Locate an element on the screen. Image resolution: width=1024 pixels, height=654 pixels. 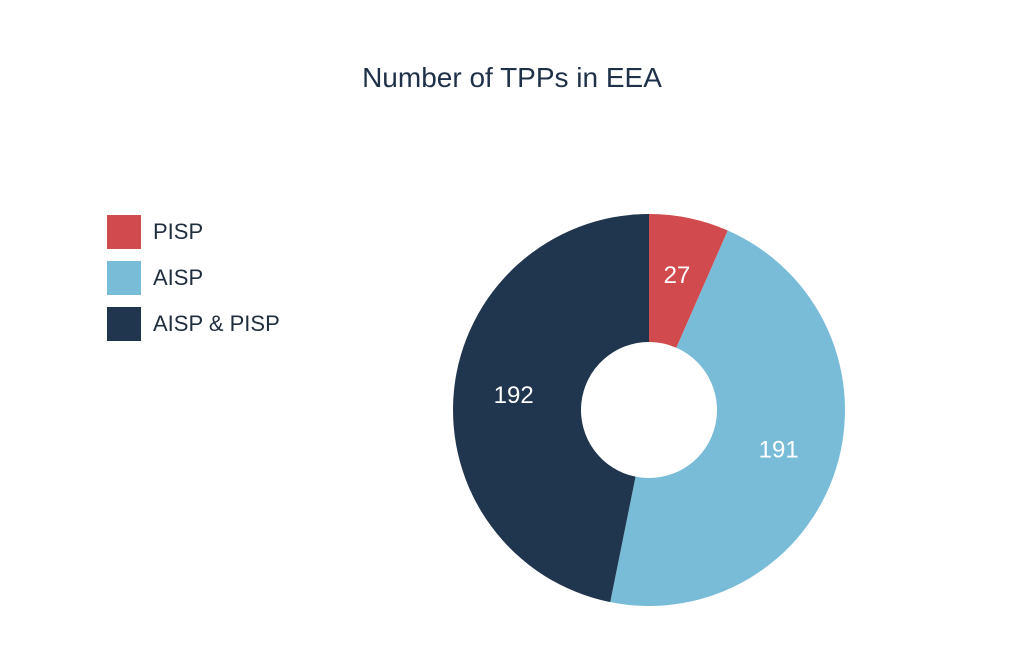
legend-label-aisp: AISP is located at coordinates (178, 277).